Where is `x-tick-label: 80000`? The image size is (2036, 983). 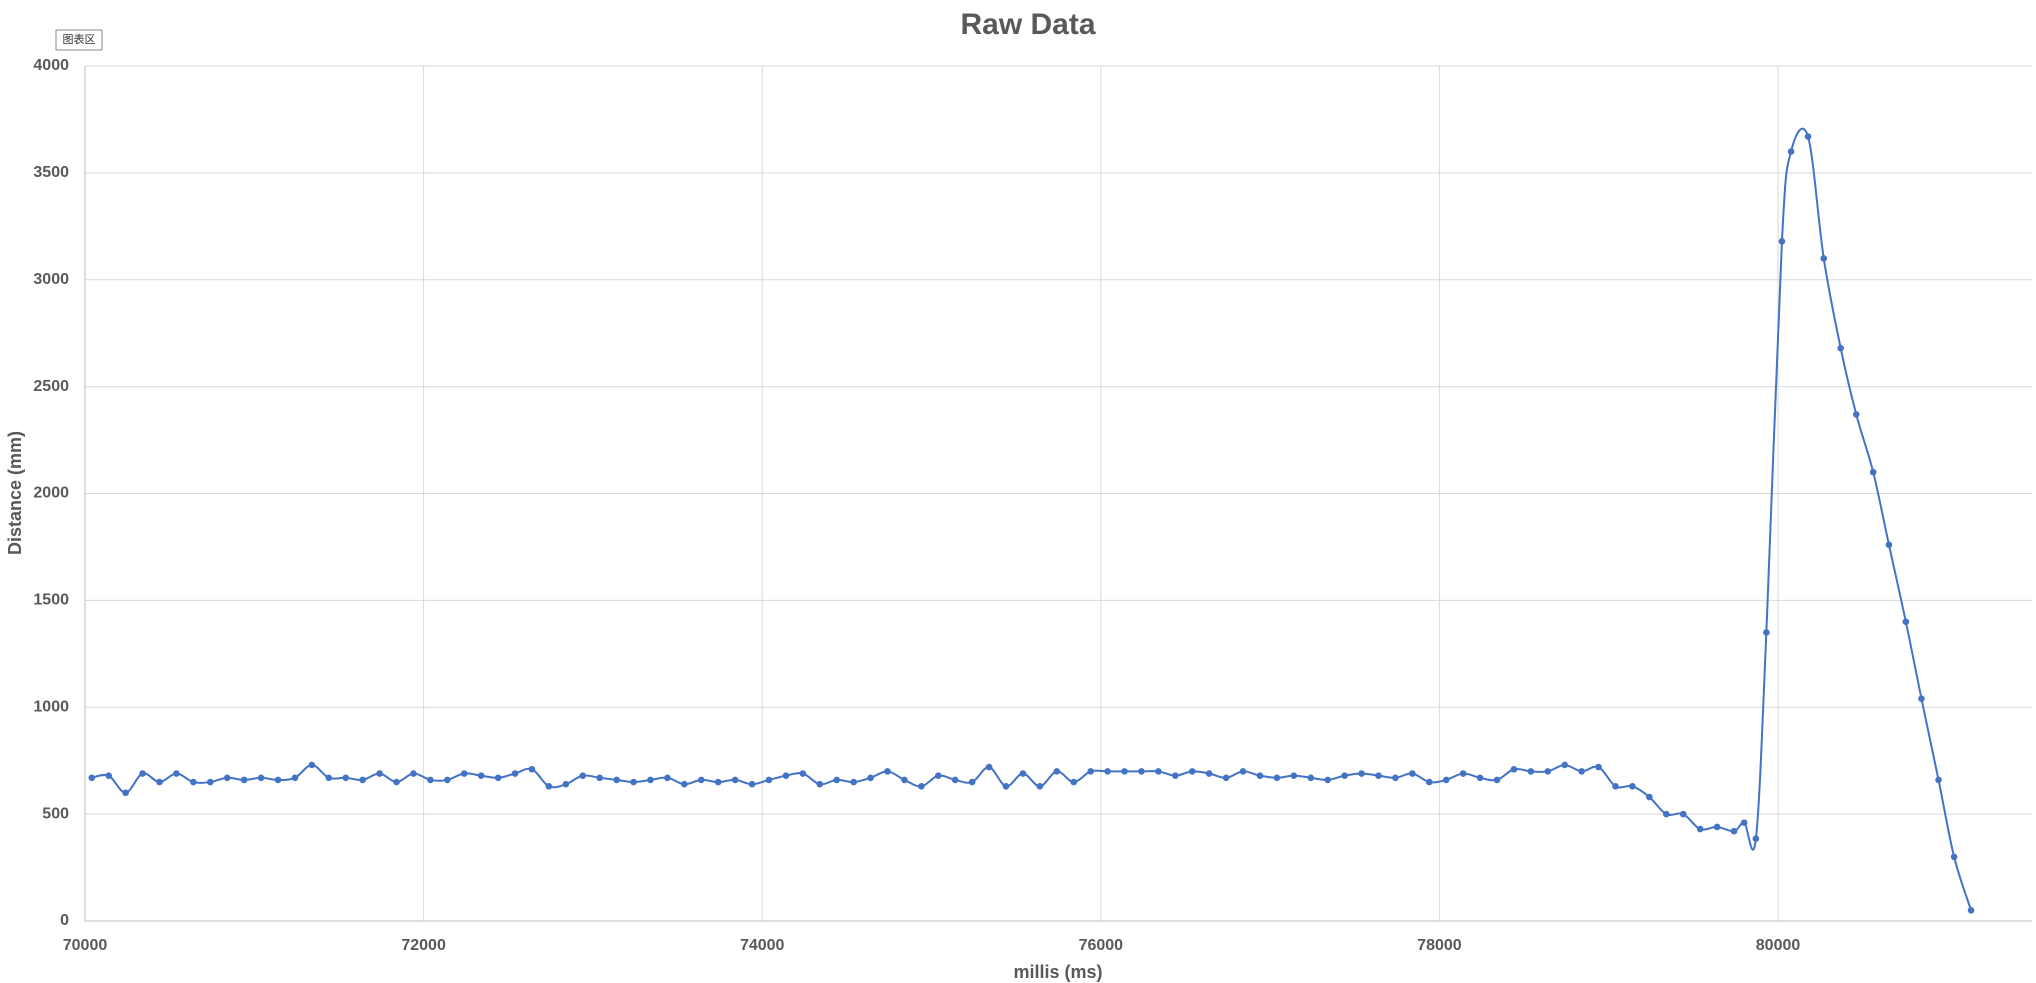 x-tick-label: 80000 is located at coordinates (1778, 945).